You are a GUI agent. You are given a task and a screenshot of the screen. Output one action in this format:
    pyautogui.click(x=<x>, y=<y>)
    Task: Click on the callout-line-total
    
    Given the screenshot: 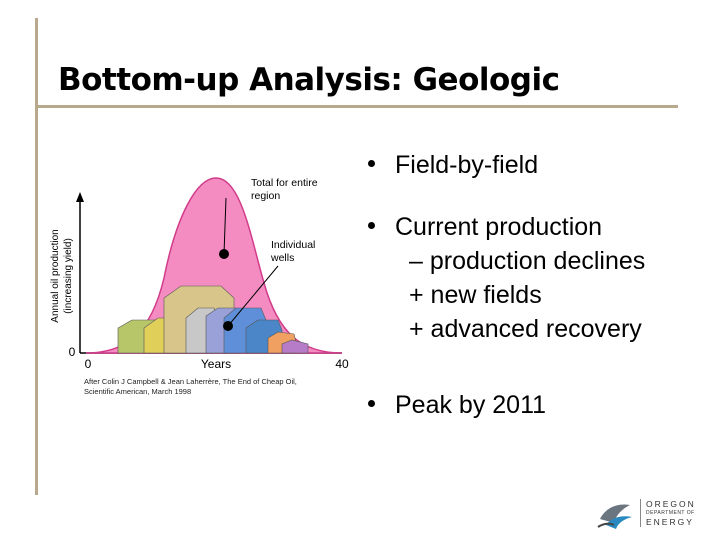 What is the action you would take?
    pyautogui.click(x=225, y=226)
    